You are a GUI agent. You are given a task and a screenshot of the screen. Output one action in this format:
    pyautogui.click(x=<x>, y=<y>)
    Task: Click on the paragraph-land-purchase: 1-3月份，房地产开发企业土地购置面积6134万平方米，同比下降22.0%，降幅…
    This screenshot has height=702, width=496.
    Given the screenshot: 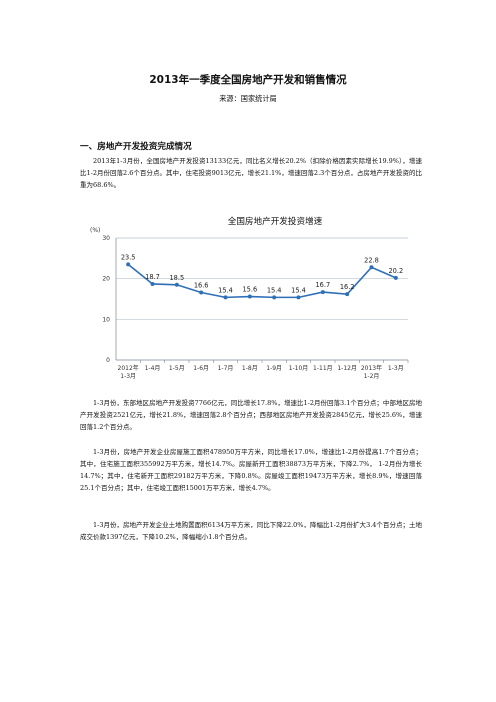 What is the action you would take?
    pyautogui.click(x=251, y=531)
    